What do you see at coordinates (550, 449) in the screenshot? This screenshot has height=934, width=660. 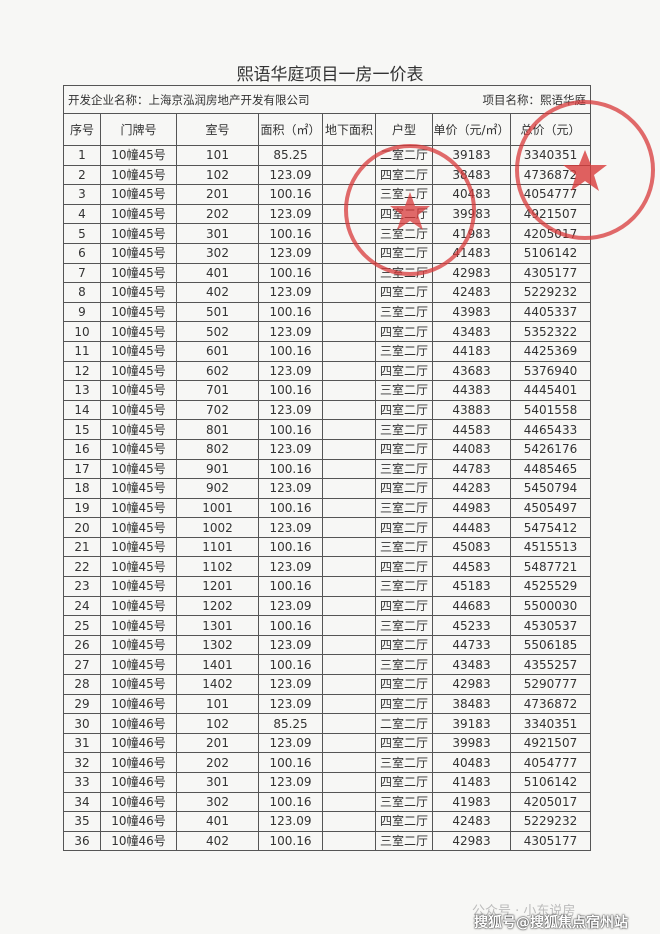 I see `cell-total-price: 5426176` at bounding box center [550, 449].